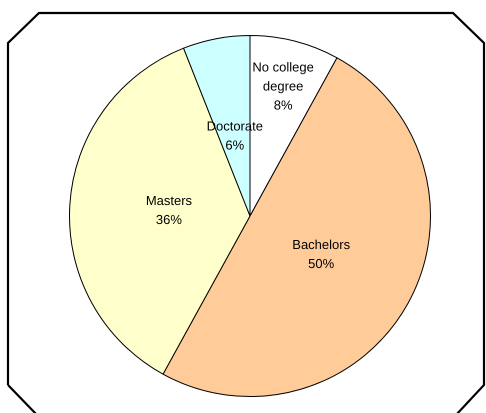 The height and width of the screenshot is (413, 486). I want to click on data-label: 36%, so click(169, 219).